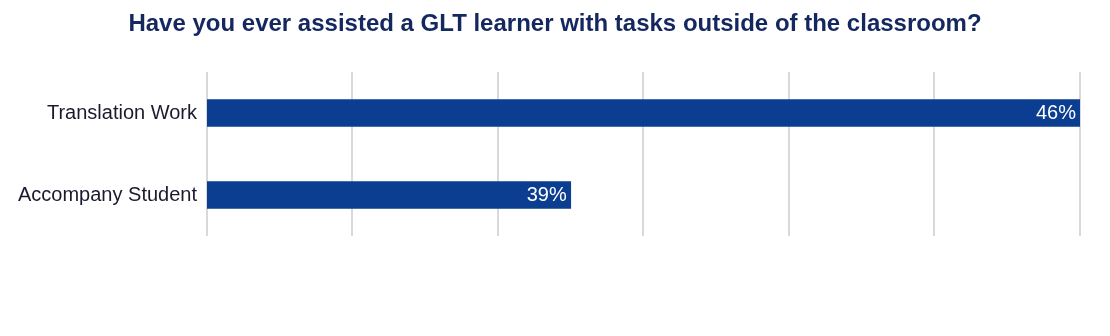 The width and height of the screenshot is (1110, 336). Describe the element at coordinates (122, 111) in the screenshot. I see `y-tick-label: Translation Work` at that location.